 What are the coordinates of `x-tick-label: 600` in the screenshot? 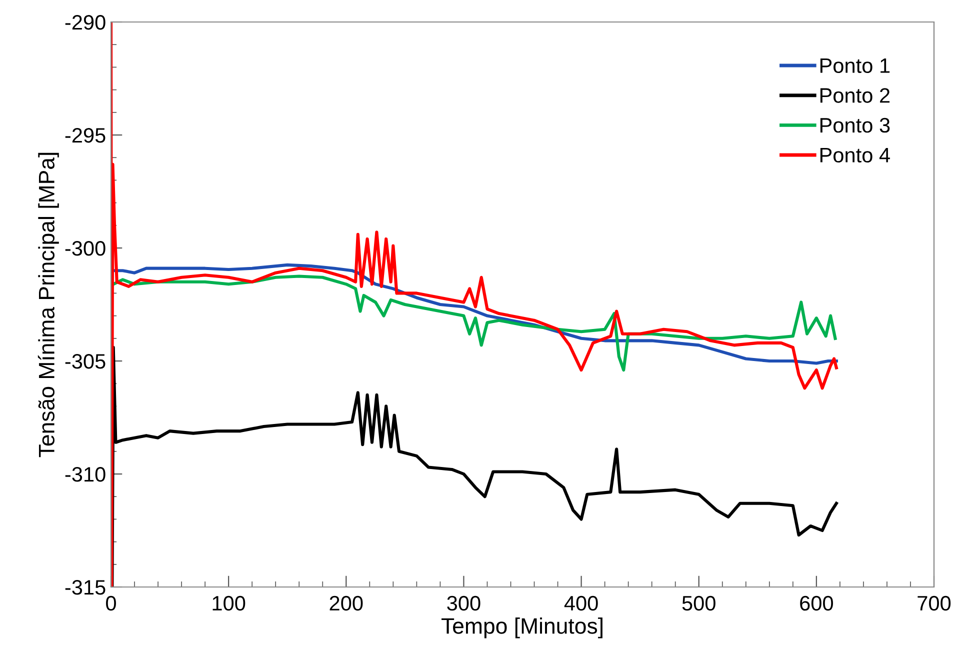 It's located at (816, 603).